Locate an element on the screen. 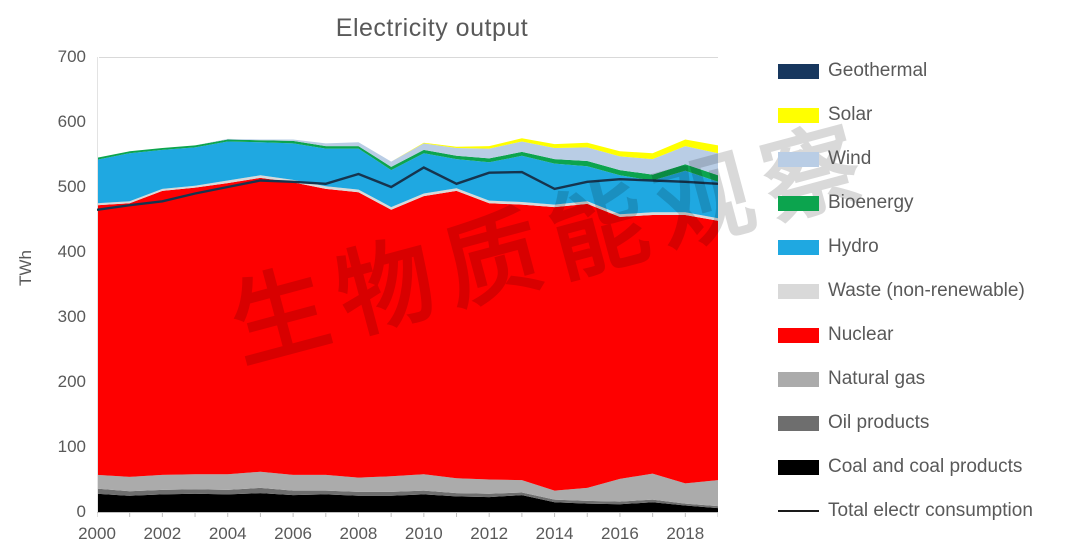  y-axis-label: TWh is located at coordinates (25, 268).